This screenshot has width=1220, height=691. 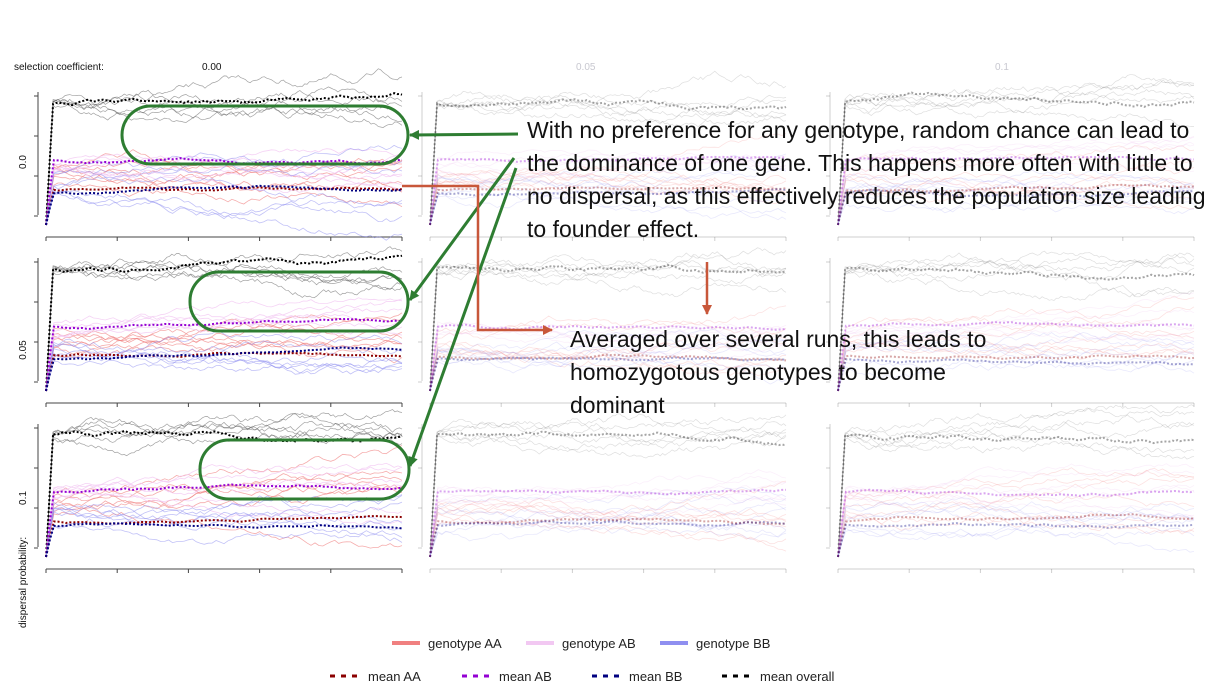 What do you see at coordinates (304, 469) in the screenshot?
I see `highlight-ellipse-bottom` at bounding box center [304, 469].